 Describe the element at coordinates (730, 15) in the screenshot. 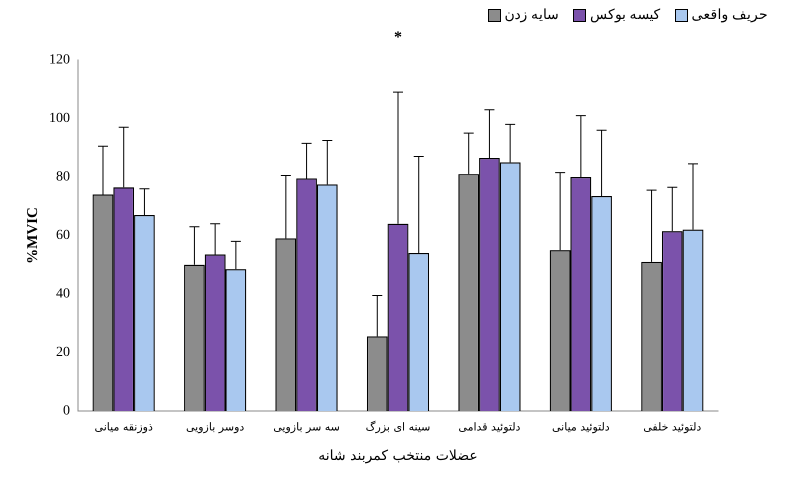

I see `legend-label: حریف واقعی` at that location.